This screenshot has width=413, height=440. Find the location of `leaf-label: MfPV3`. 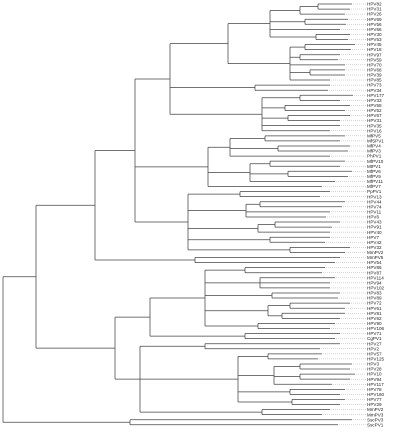

leaf-label: MfPV3 is located at coordinates (374, 151).